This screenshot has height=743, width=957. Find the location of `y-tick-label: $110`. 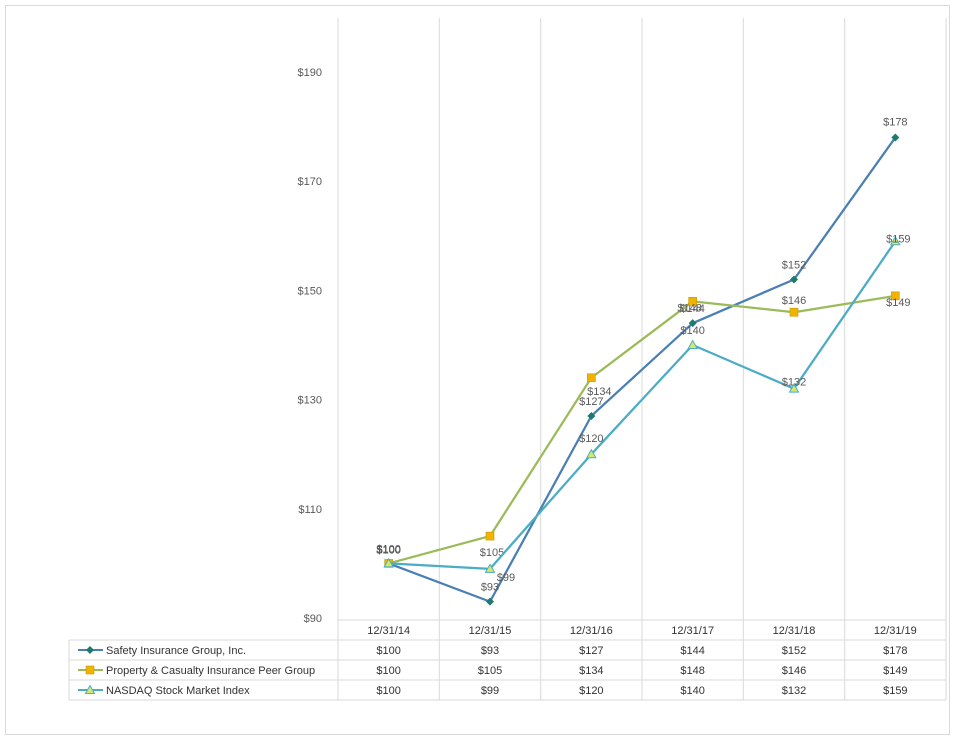

y-tick-label: $110 is located at coordinates (310, 510).